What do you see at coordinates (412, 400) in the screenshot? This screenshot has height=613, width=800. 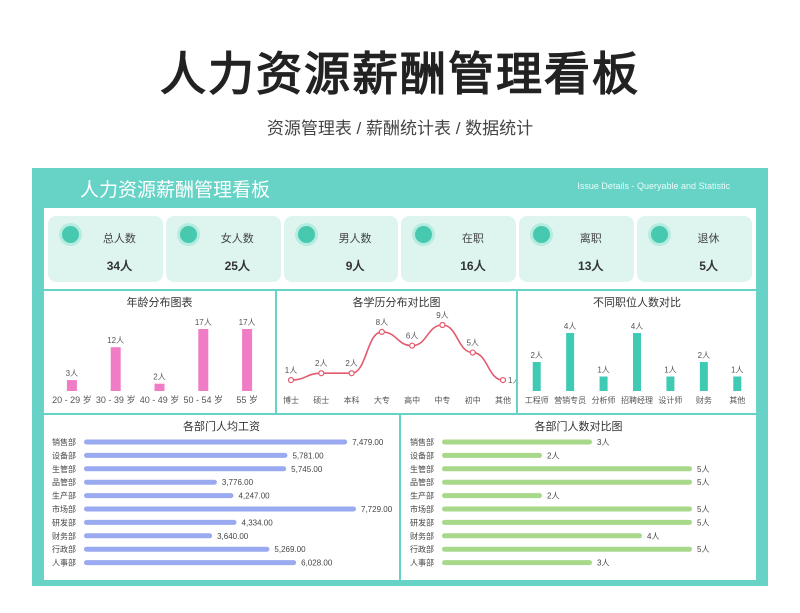 I see `tick-label: 高中` at bounding box center [412, 400].